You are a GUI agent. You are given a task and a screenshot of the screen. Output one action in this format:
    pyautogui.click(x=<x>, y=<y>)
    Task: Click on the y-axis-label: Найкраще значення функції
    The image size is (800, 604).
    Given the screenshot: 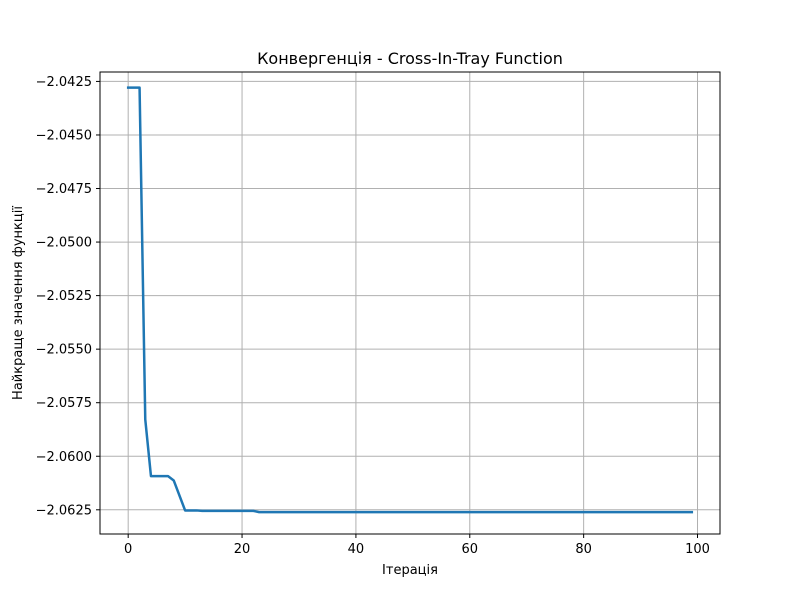 What is the action you would take?
    pyautogui.click(x=18, y=303)
    